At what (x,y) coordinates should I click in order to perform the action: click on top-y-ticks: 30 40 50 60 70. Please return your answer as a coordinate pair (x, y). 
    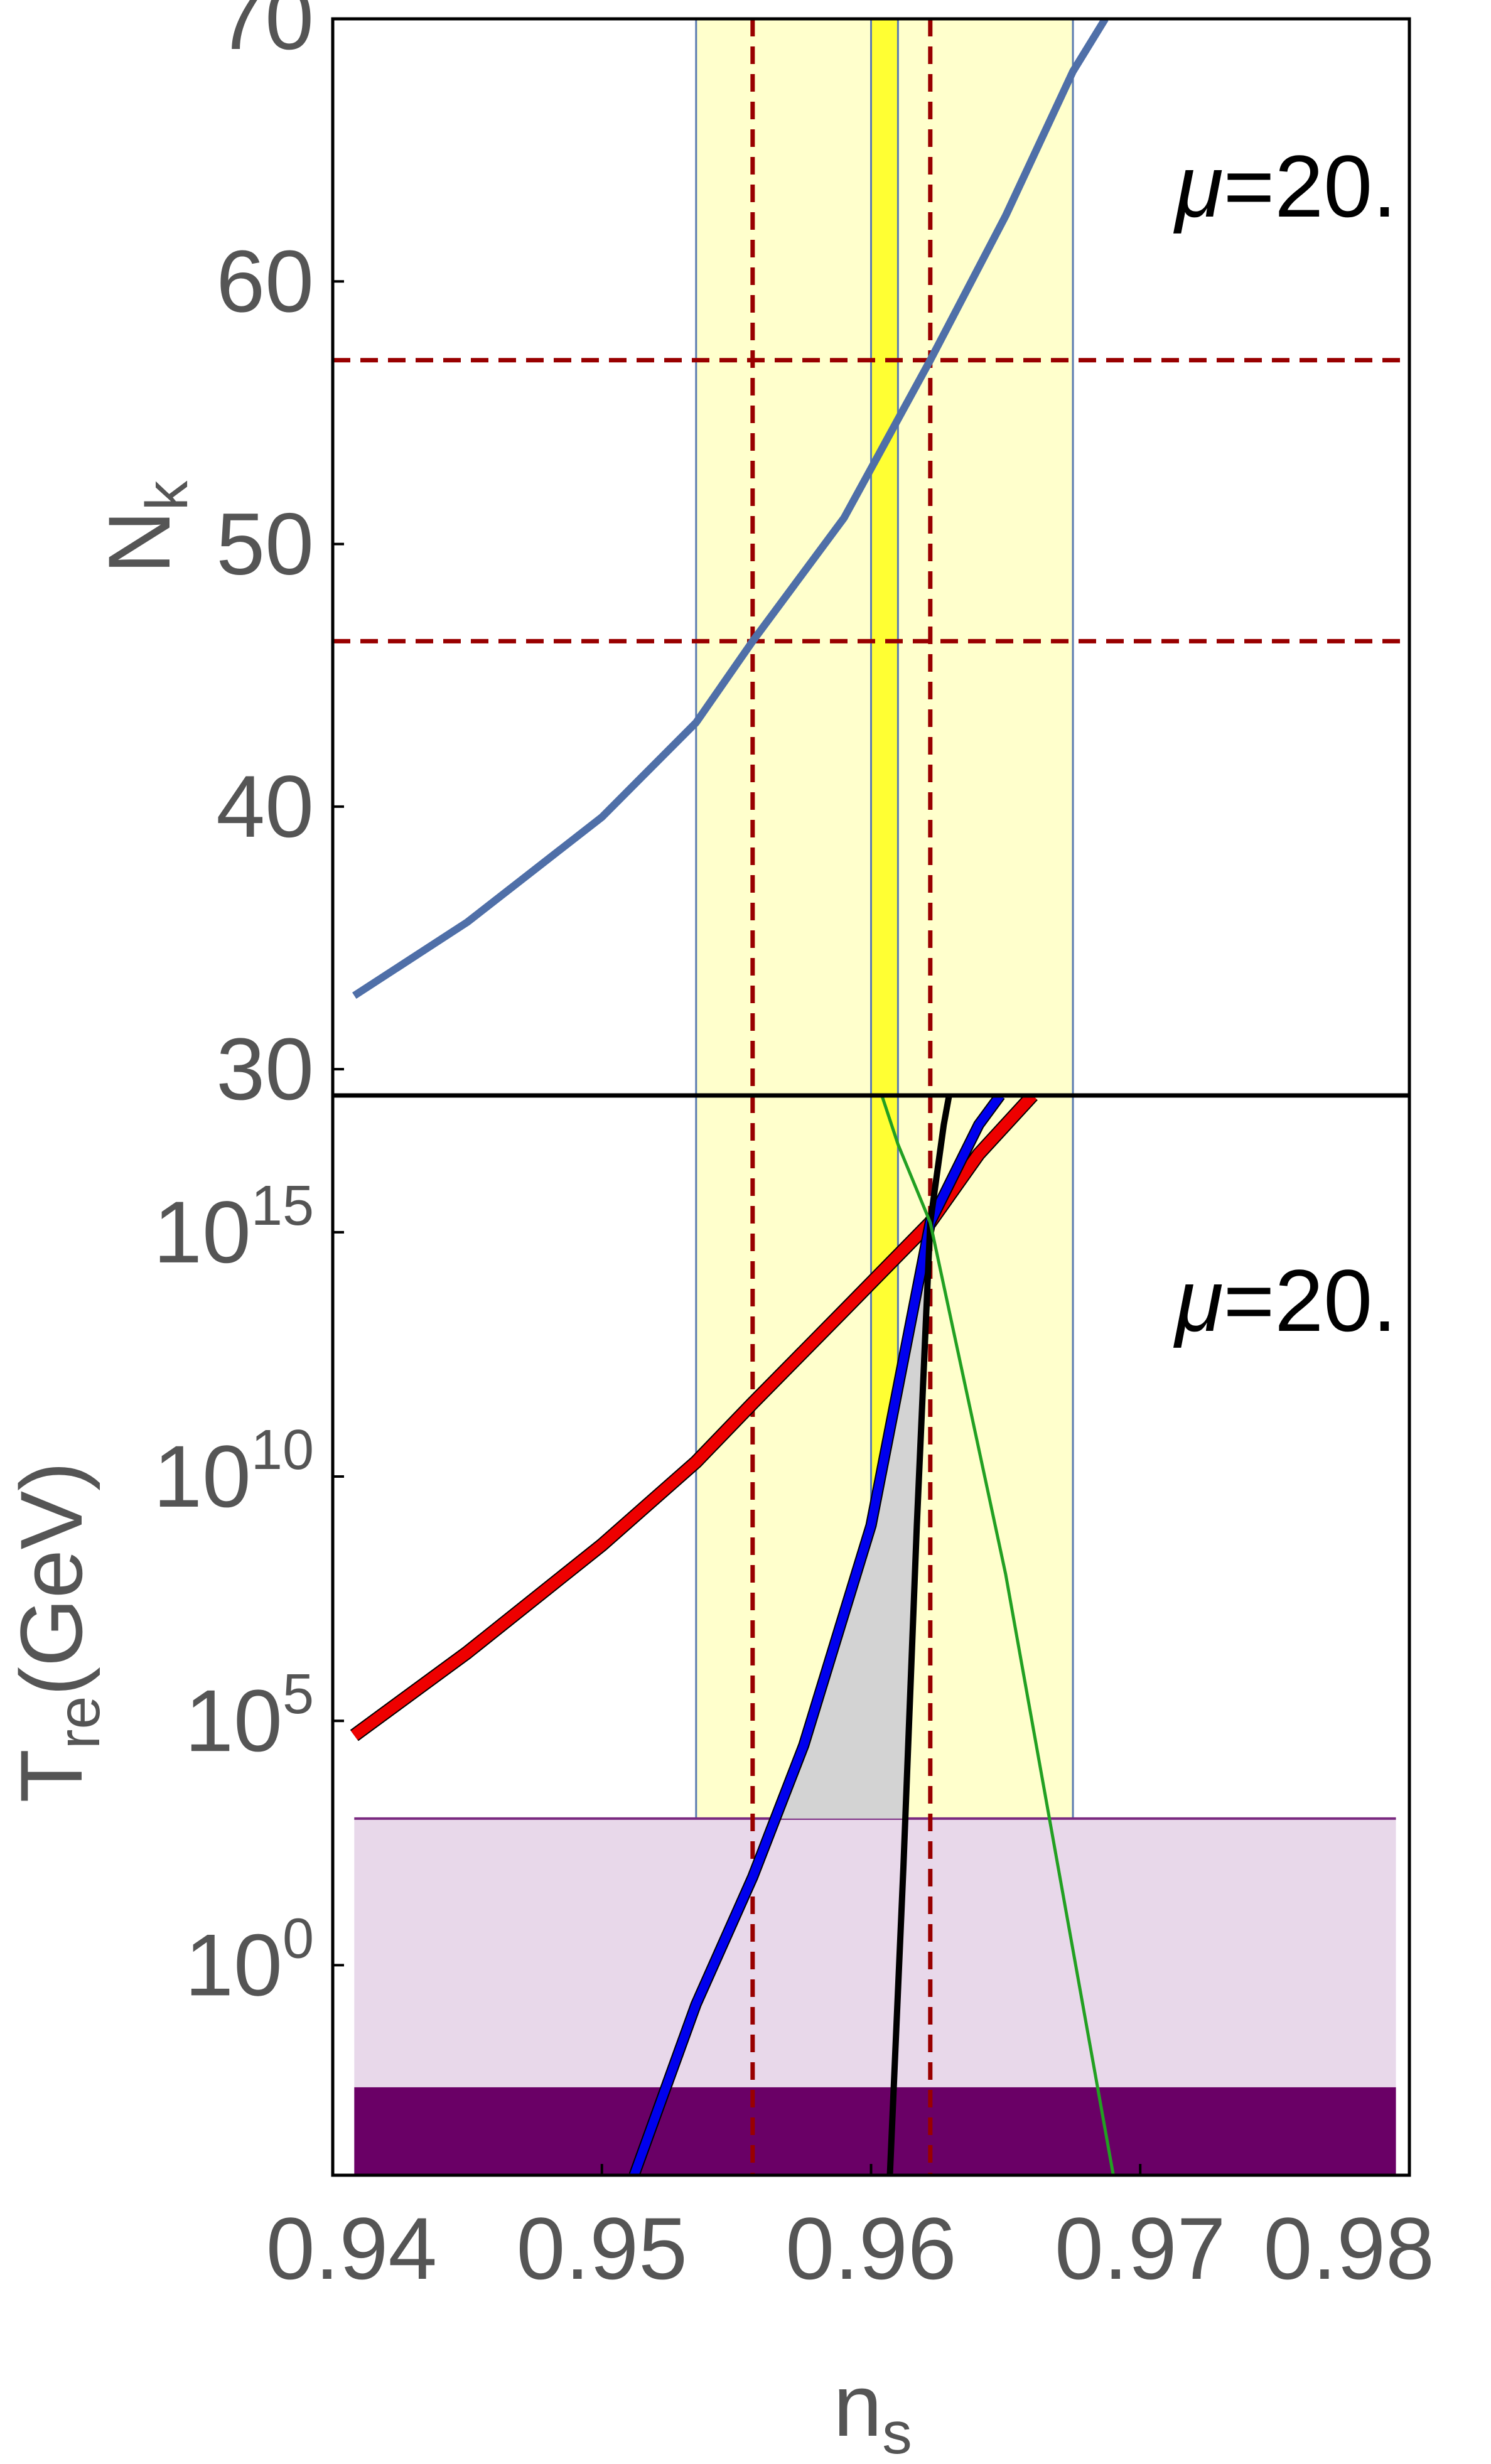
    Looking at the image, I should click on (280, 559).